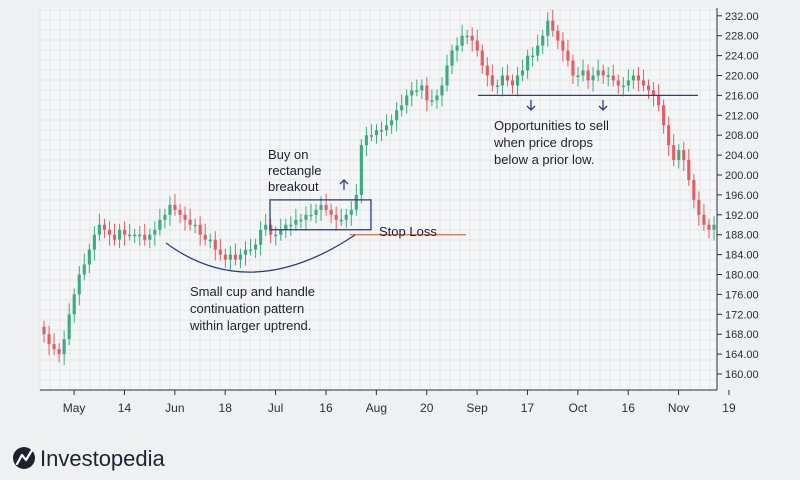 The width and height of the screenshot is (800, 480). What do you see at coordinates (543, 142) in the screenshot?
I see `sell-annotation-line: when price drops` at bounding box center [543, 142].